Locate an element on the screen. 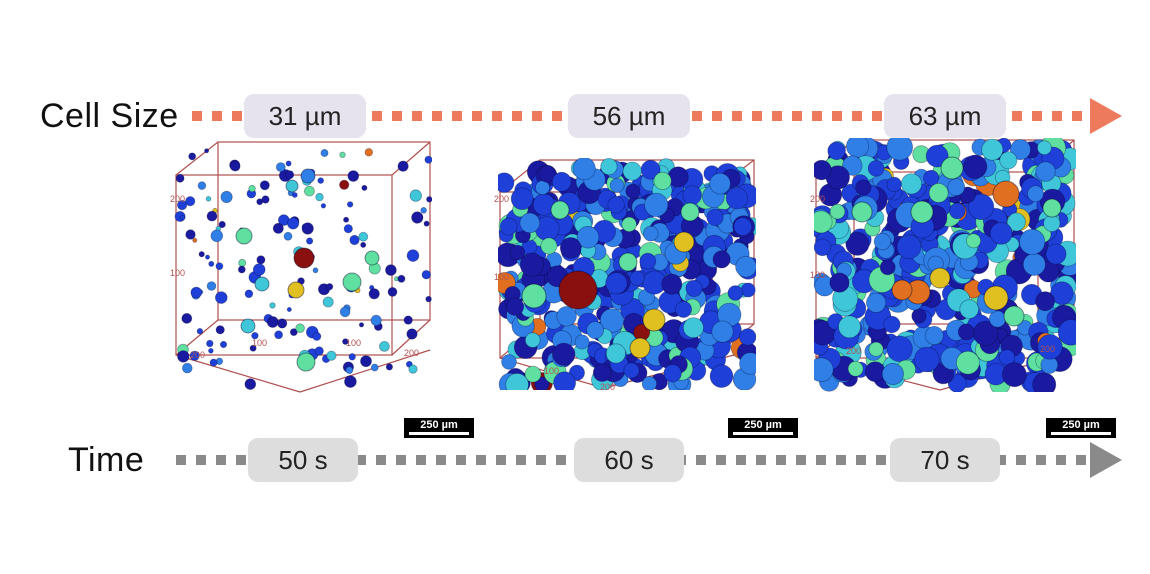 Image resolution: width=1150 pixels, height=574 pixels. cell-size-arrowhead is located at coordinates (1106, 116).